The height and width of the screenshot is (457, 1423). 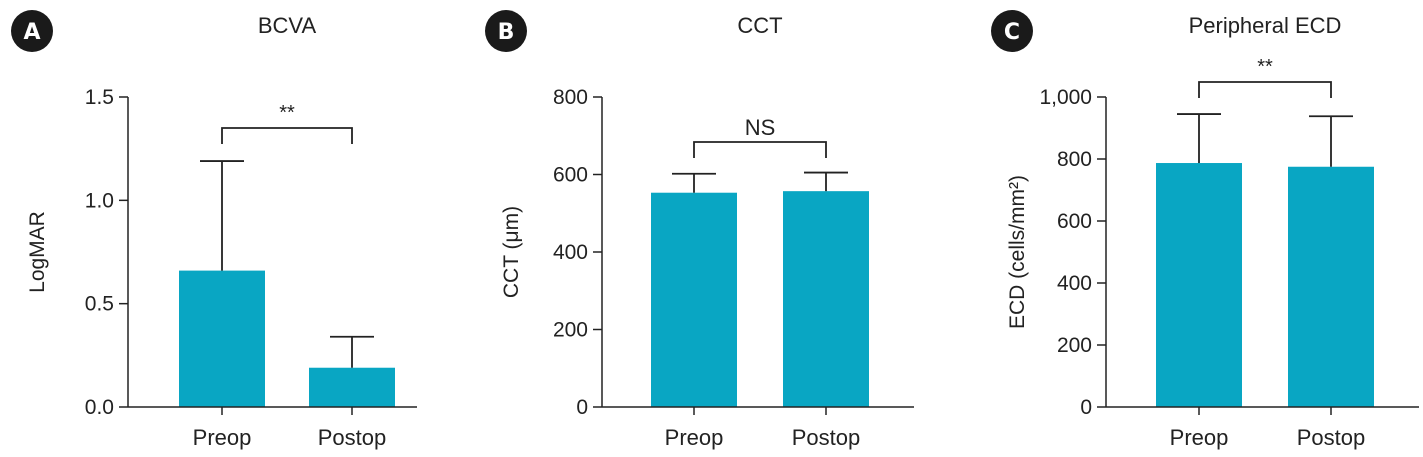 What do you see at coordinates (759, 25) in the screenshot?
I see `chart-title: CCT` at bounding box center [759, 25].